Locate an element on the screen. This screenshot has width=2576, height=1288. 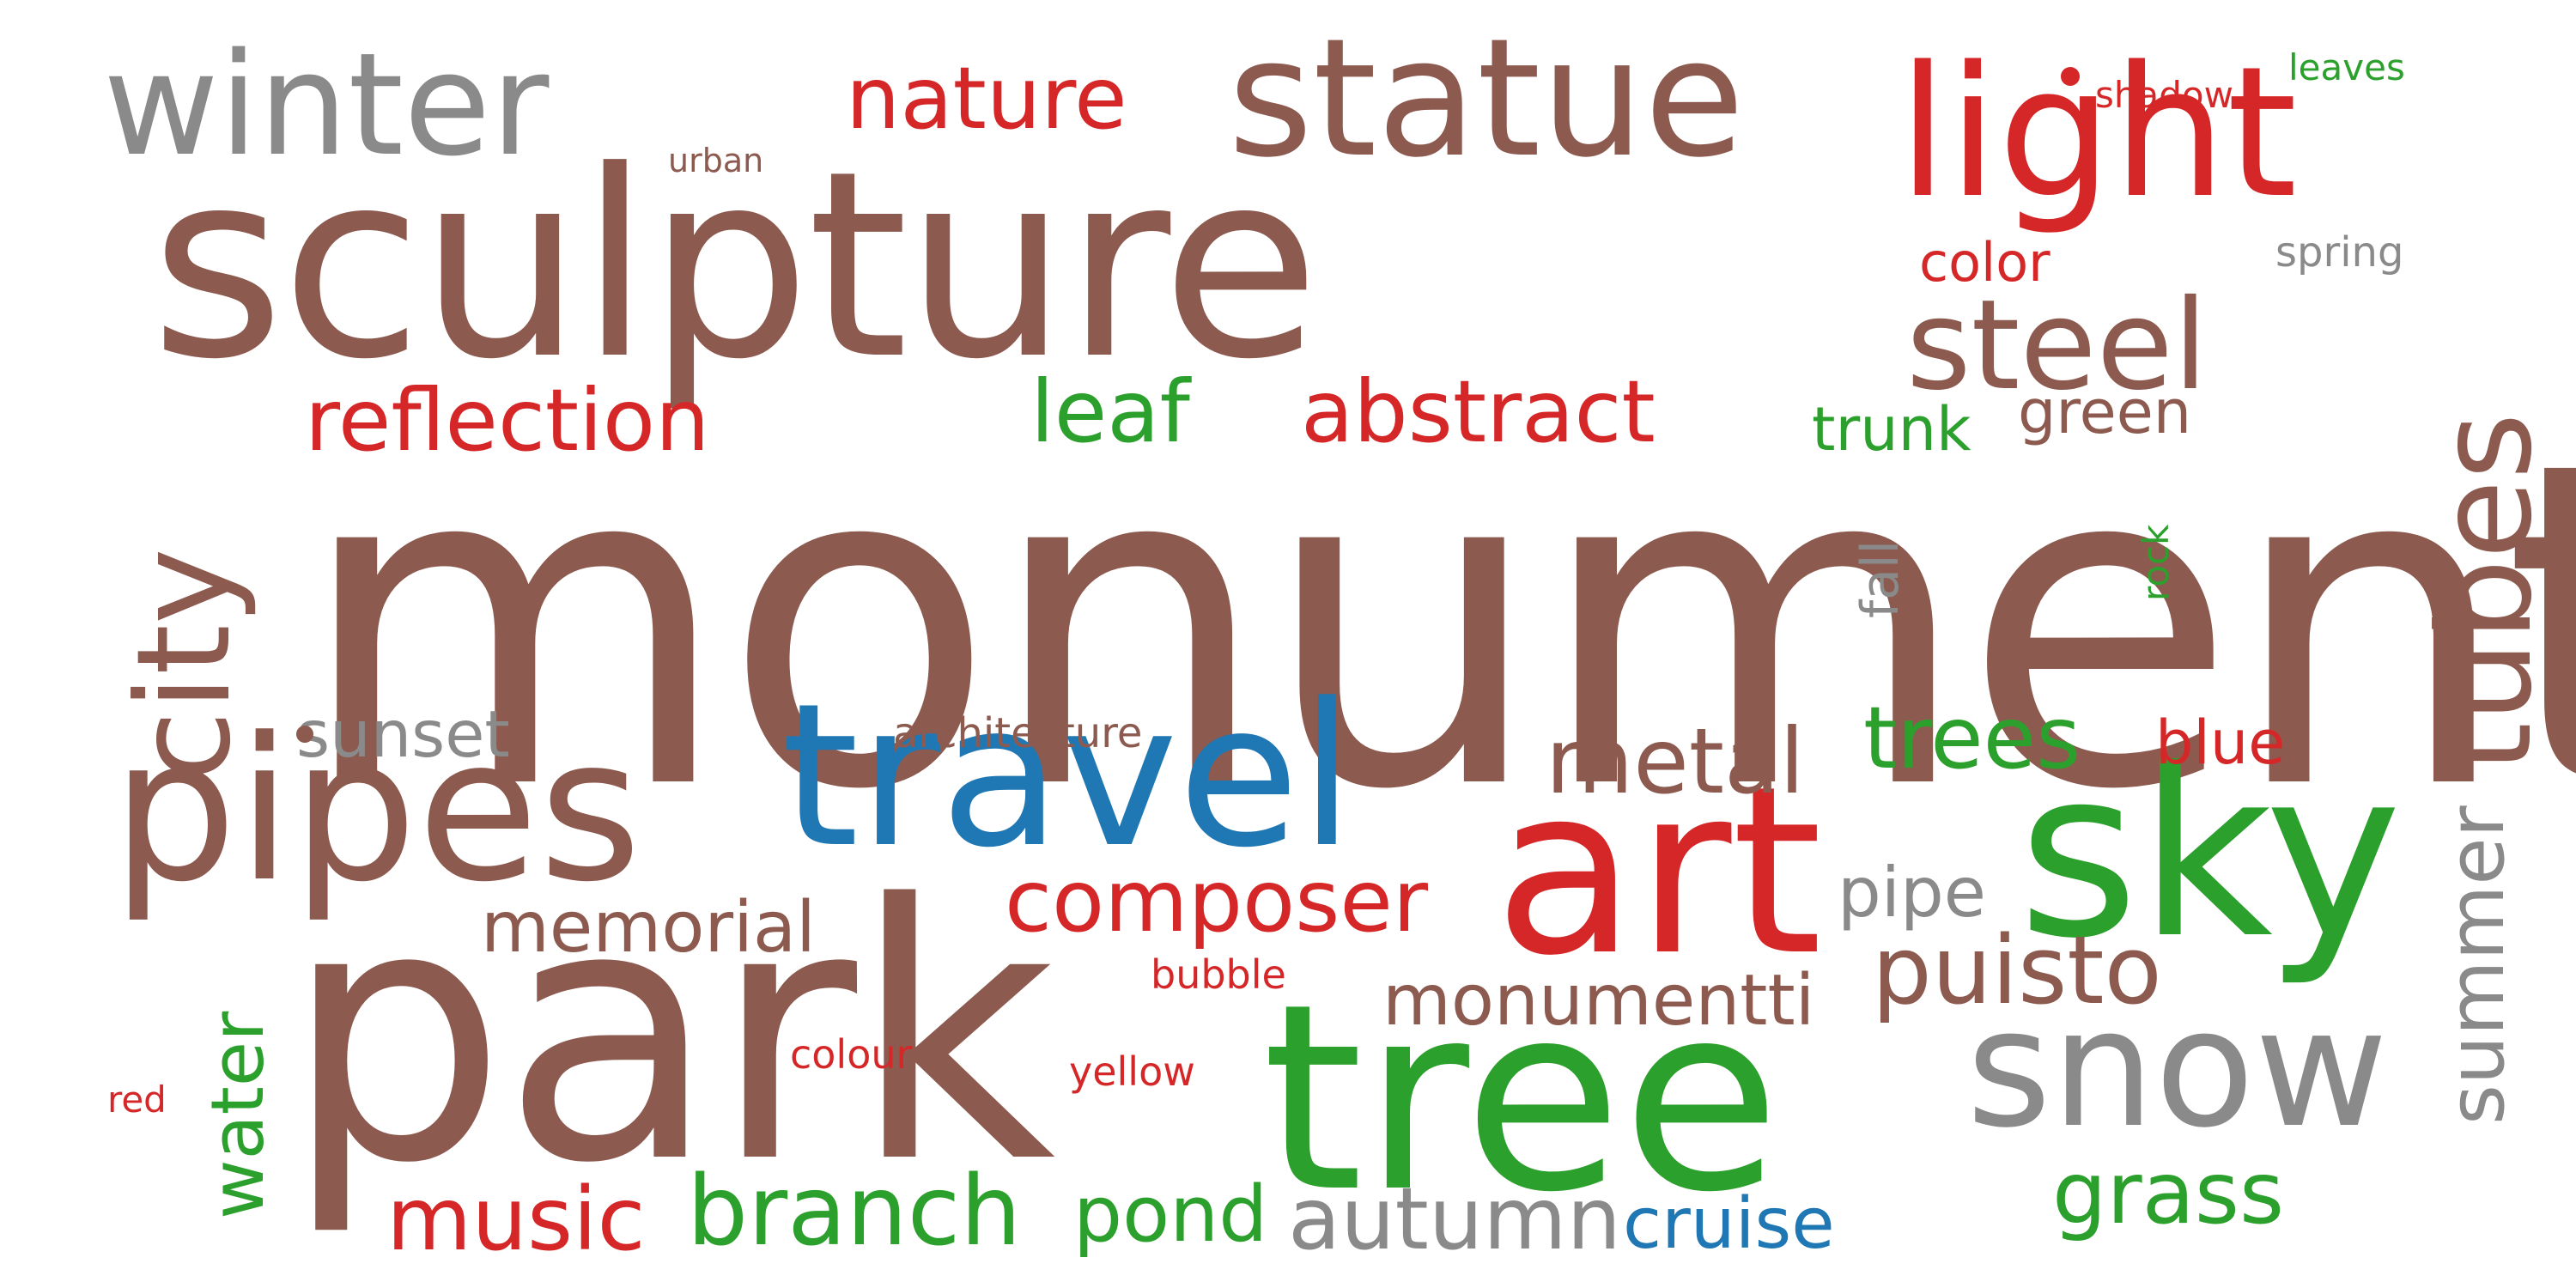
word-fall: fall is located at coordinates (1880, 578).